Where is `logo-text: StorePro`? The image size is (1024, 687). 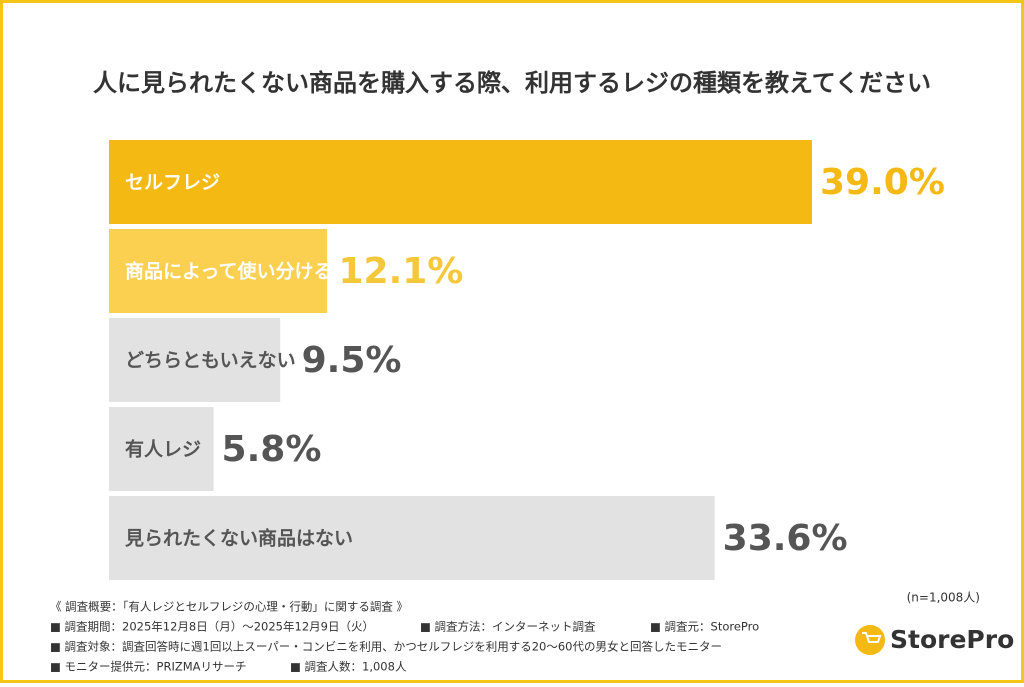 logo-text: StorePro is located at coordinates (952, 639).